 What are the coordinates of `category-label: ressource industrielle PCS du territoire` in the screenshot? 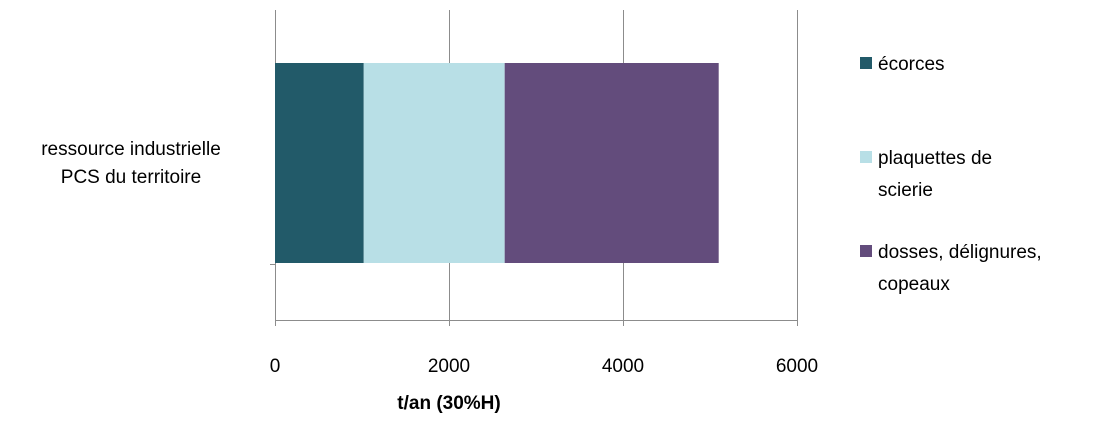 It's located at (131, 163).